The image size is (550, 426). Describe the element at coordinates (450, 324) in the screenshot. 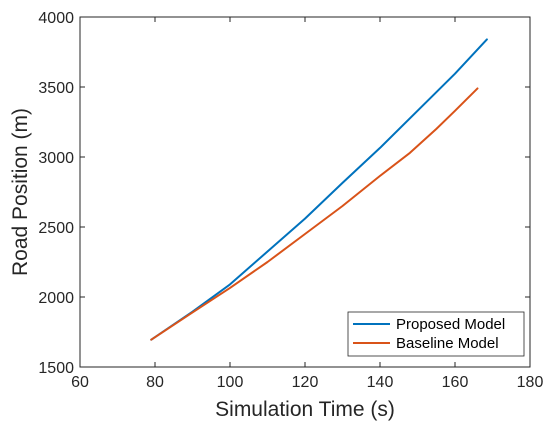

I see `legend-label-proposed: Proposed Model` at that location.